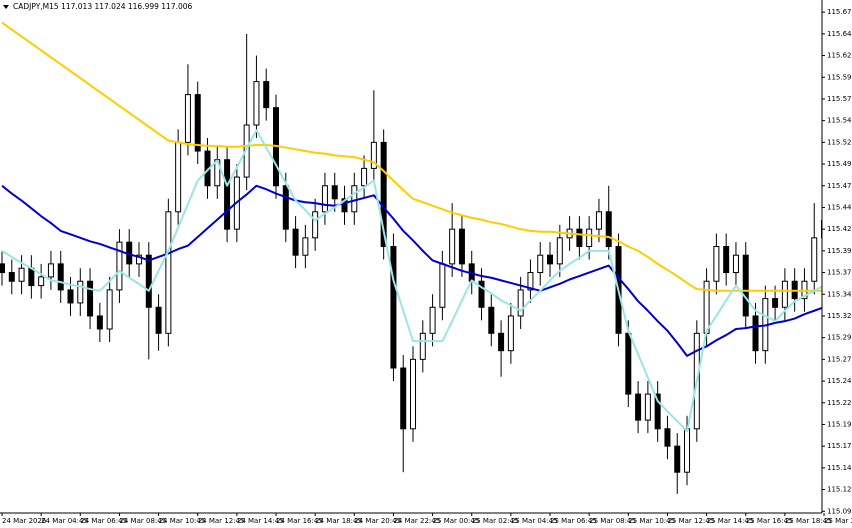 The height and width of the screenshot is (528, 852). I want to click on x-tick-label: 25 Mar 00:45, so click(456, 521).